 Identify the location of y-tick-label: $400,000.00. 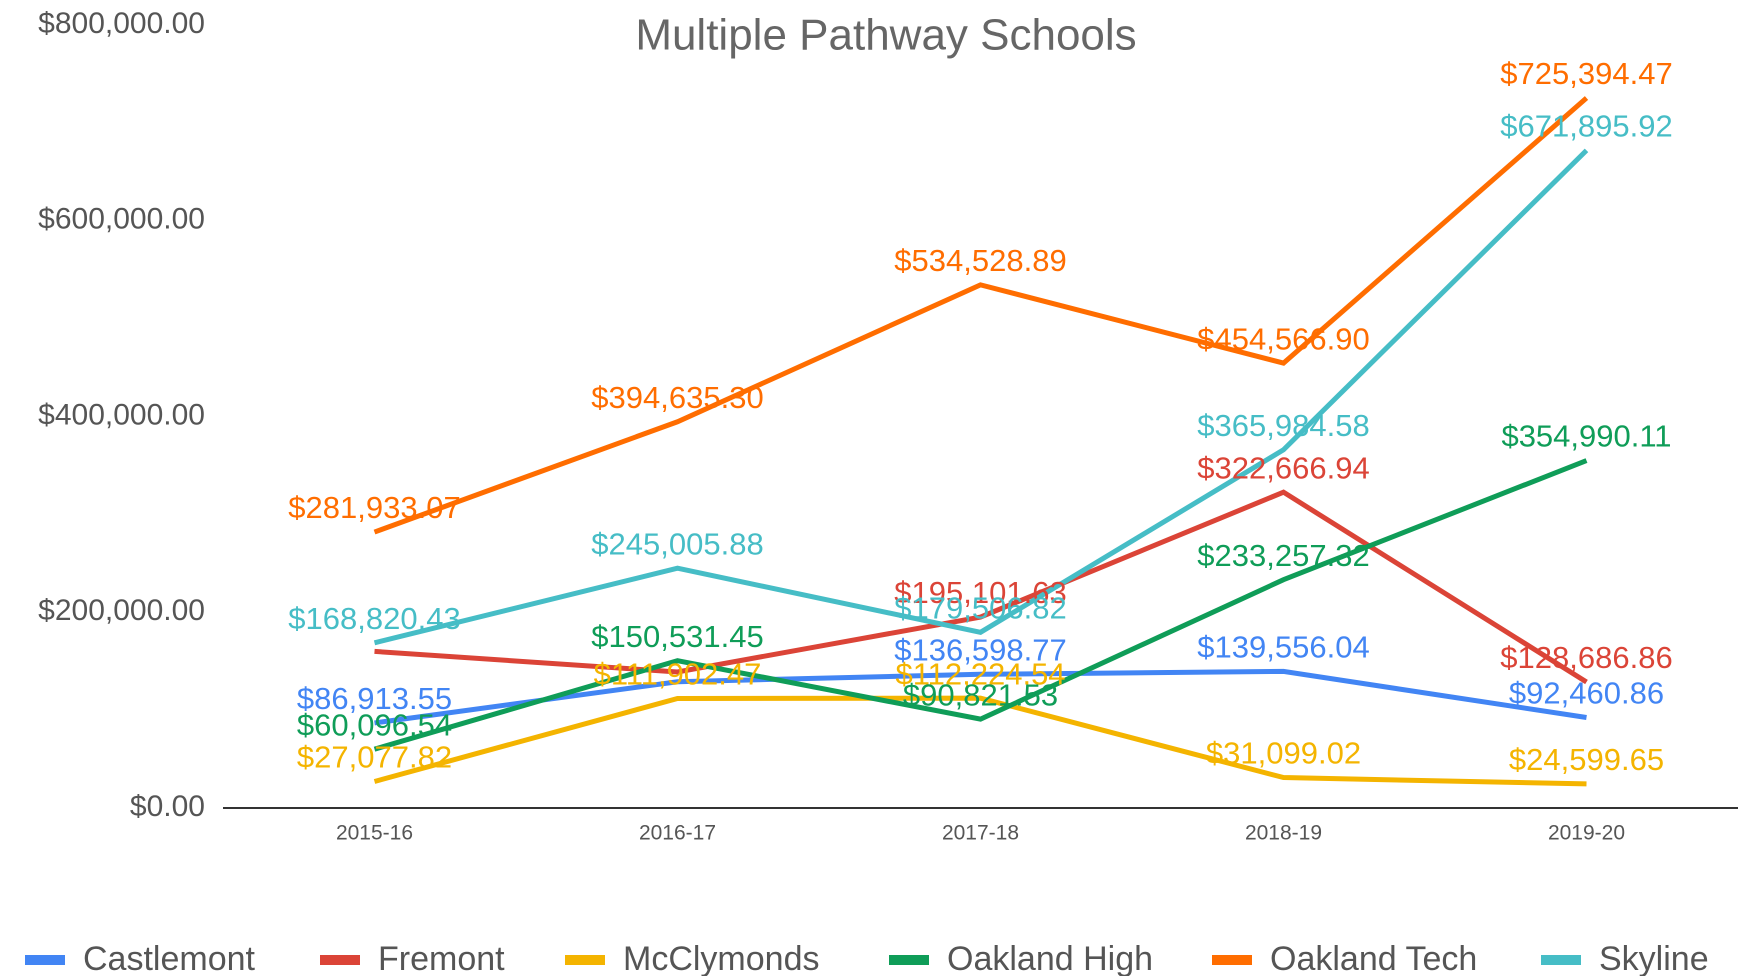
(121, 414).